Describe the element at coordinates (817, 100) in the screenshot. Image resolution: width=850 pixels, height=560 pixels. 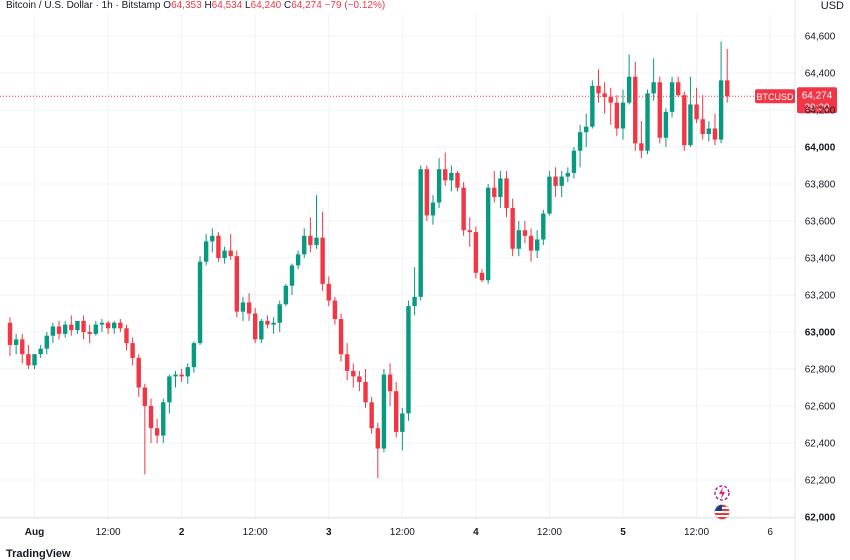
I see `price-tag-bg` at that location.